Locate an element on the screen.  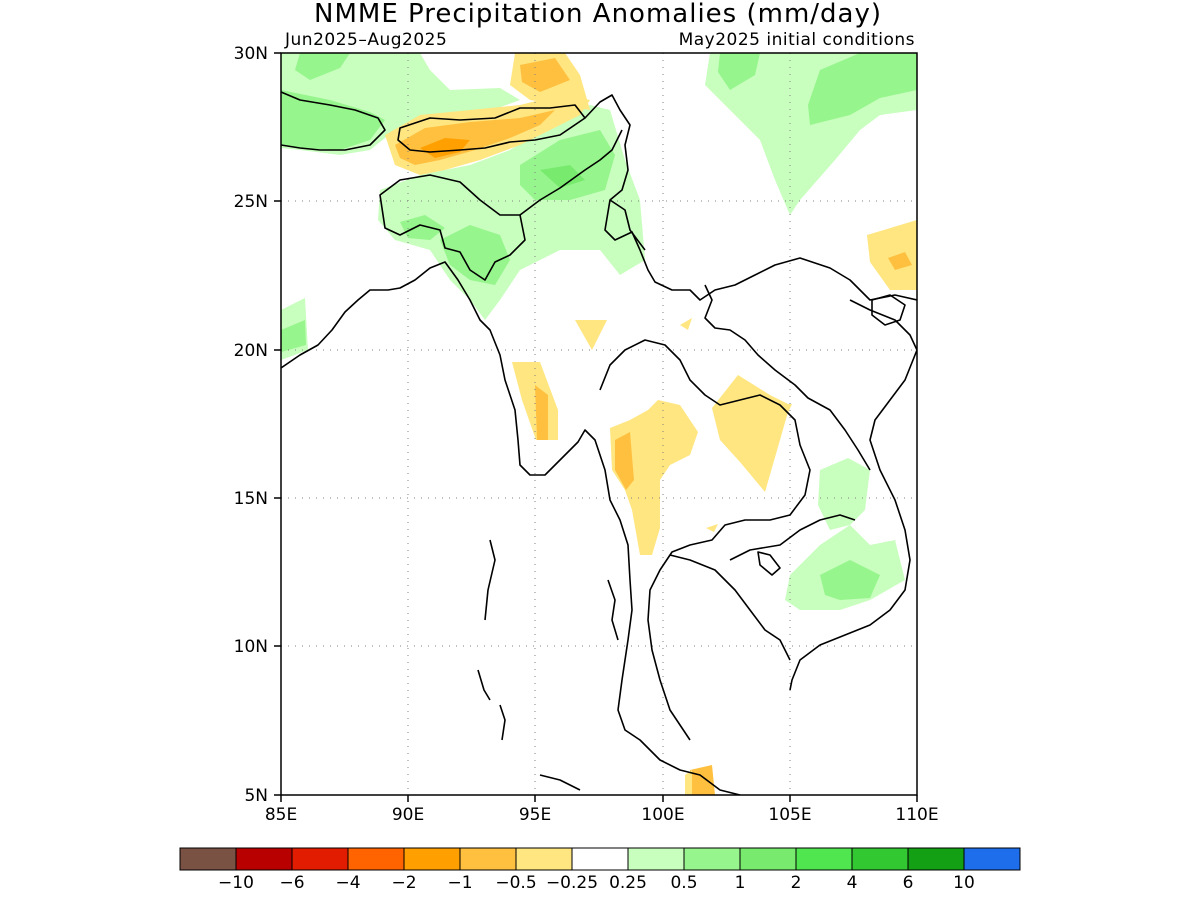
andaman-islands is located at coordinates (490, 580).